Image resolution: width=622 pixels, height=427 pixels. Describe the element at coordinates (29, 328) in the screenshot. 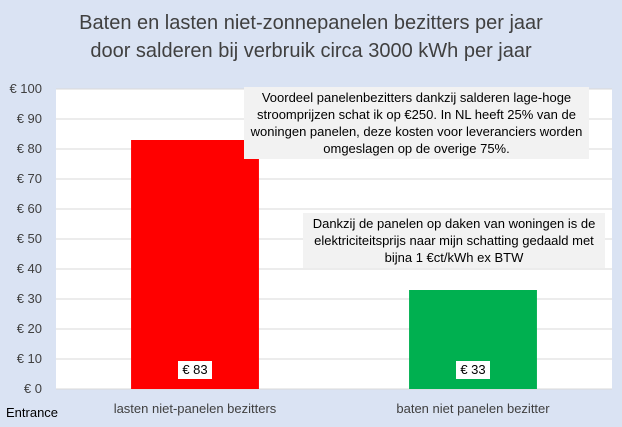

I see `y-tick-label: € 20` at that location.